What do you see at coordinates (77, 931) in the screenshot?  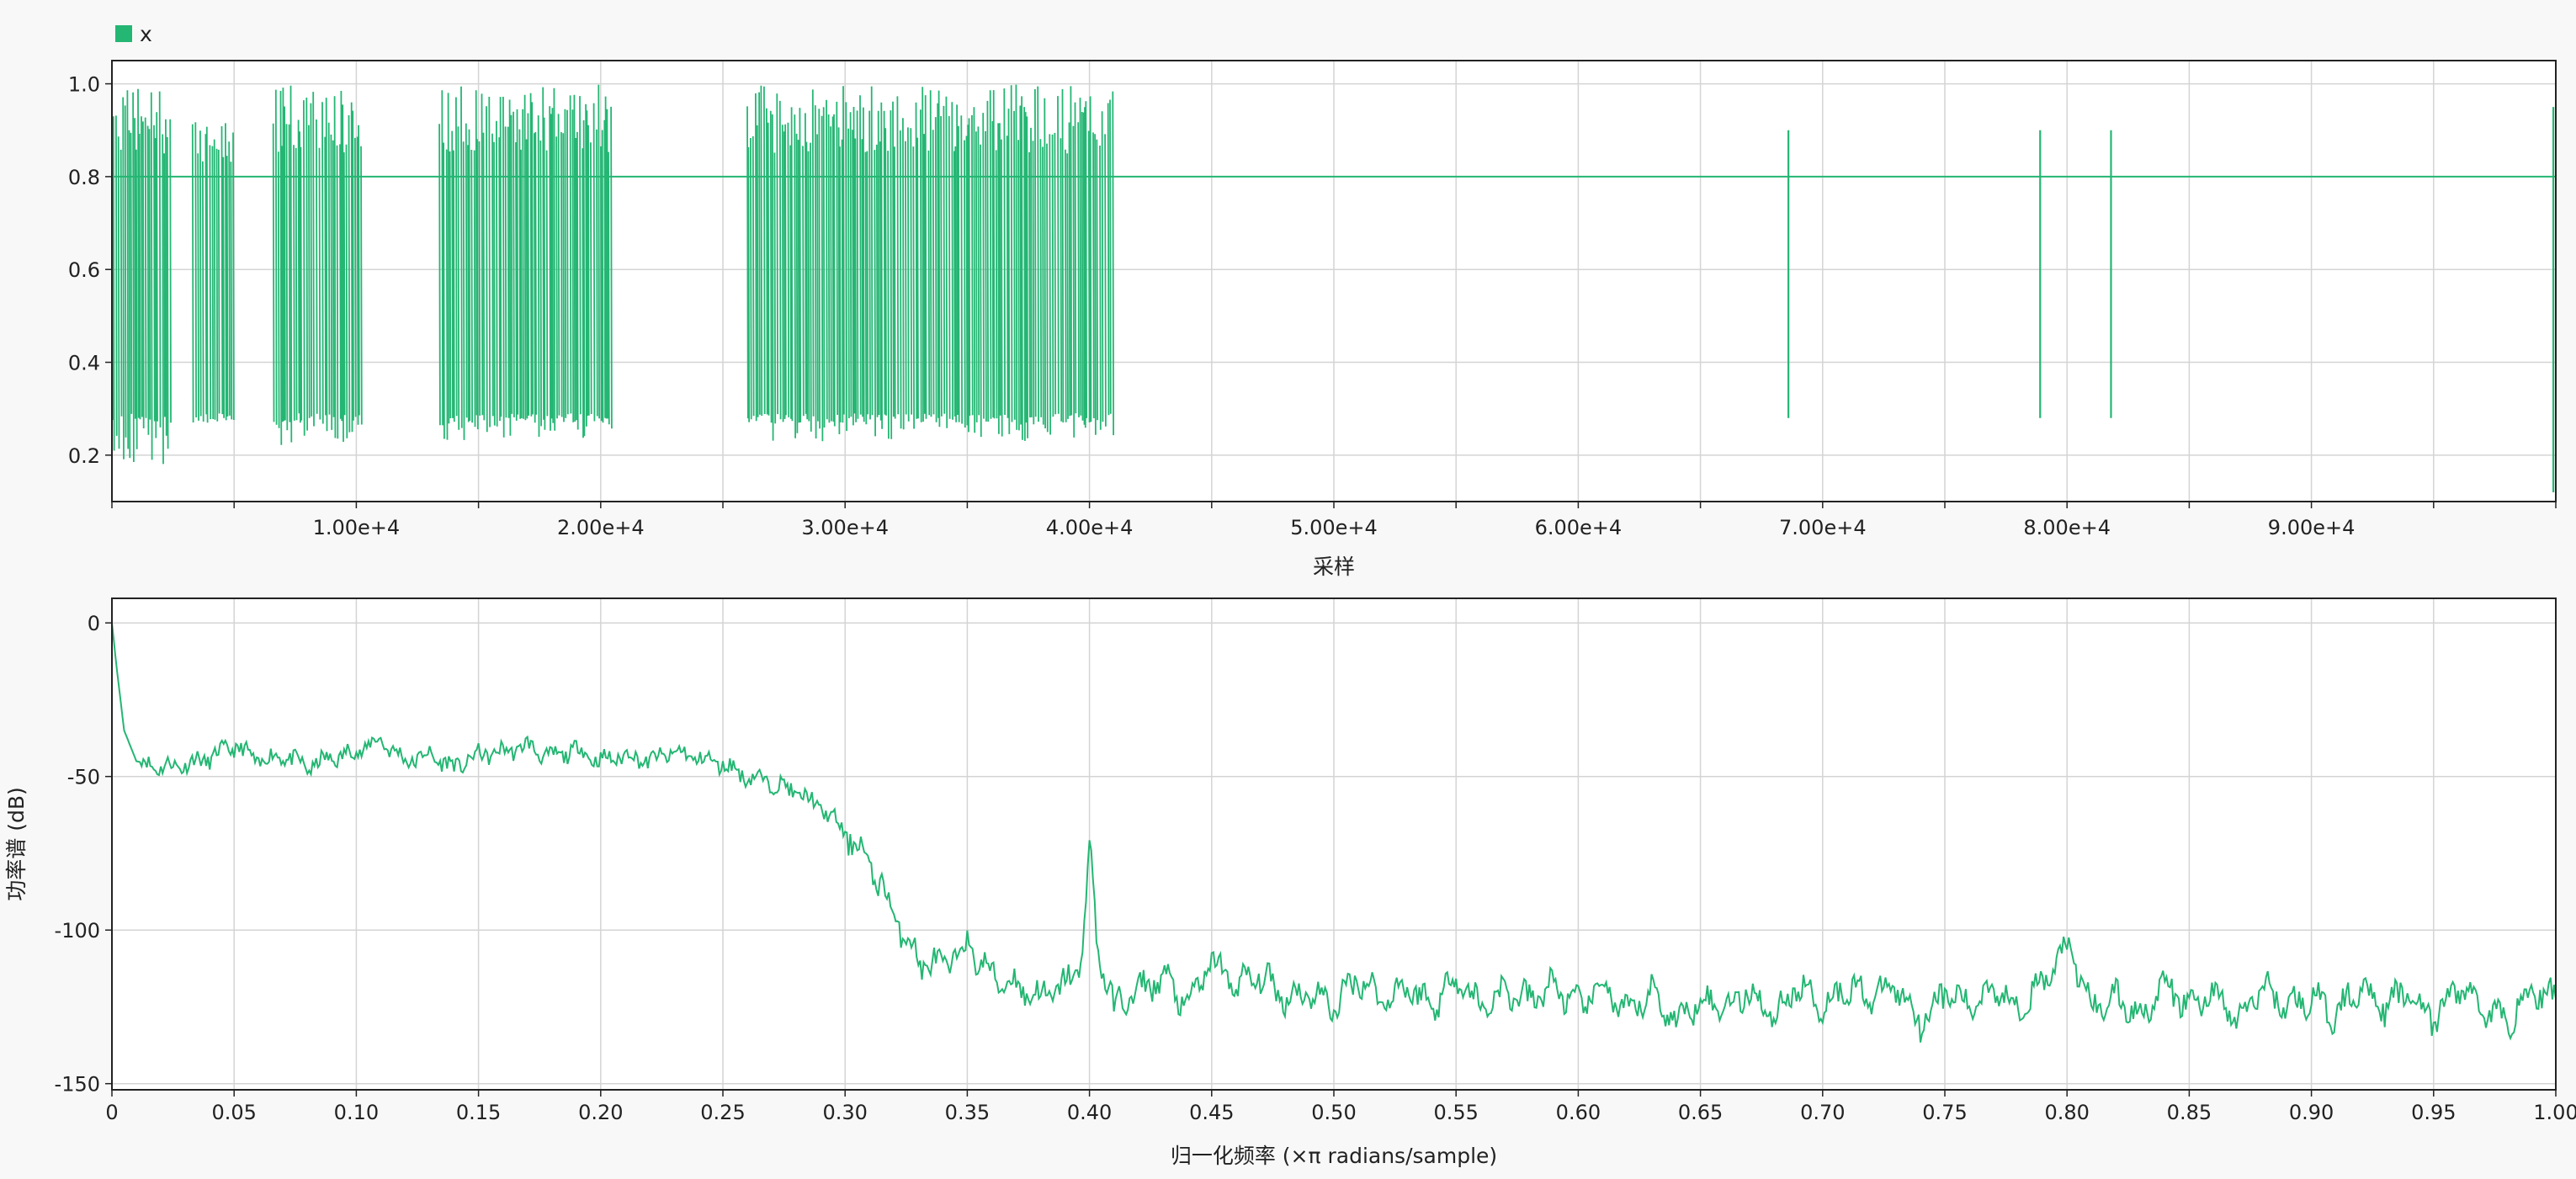 I see `y-tick-label: -100` at bounding box center [77, 931].